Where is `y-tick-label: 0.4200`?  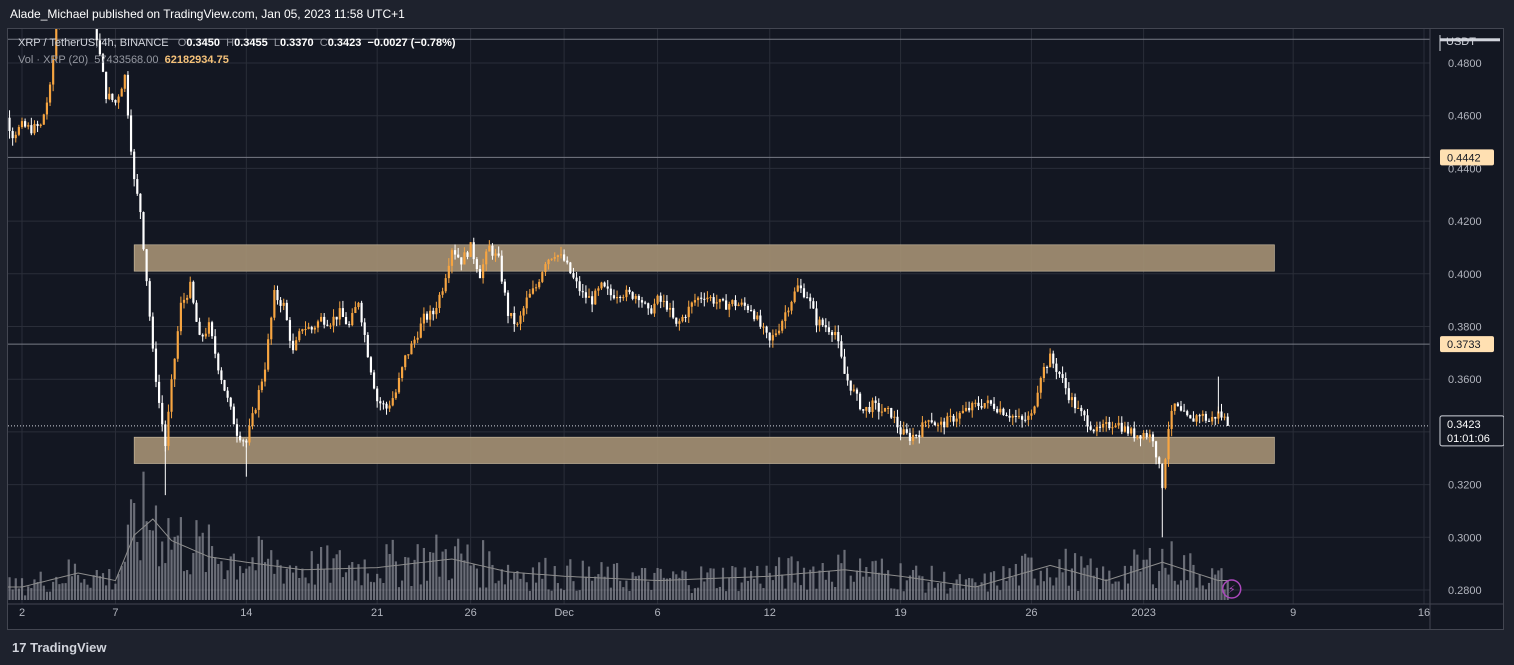 y-tick-label: 0.4200 is located at coordinates (1465, 222).